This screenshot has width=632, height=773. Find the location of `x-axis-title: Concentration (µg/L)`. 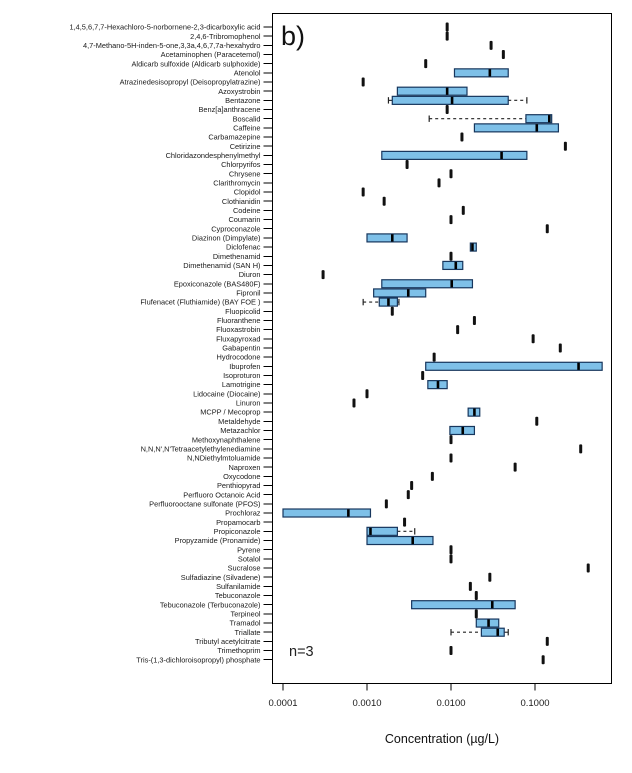

x-axis-title: Concentration (µg/L) is located at coordinates (442, 739).